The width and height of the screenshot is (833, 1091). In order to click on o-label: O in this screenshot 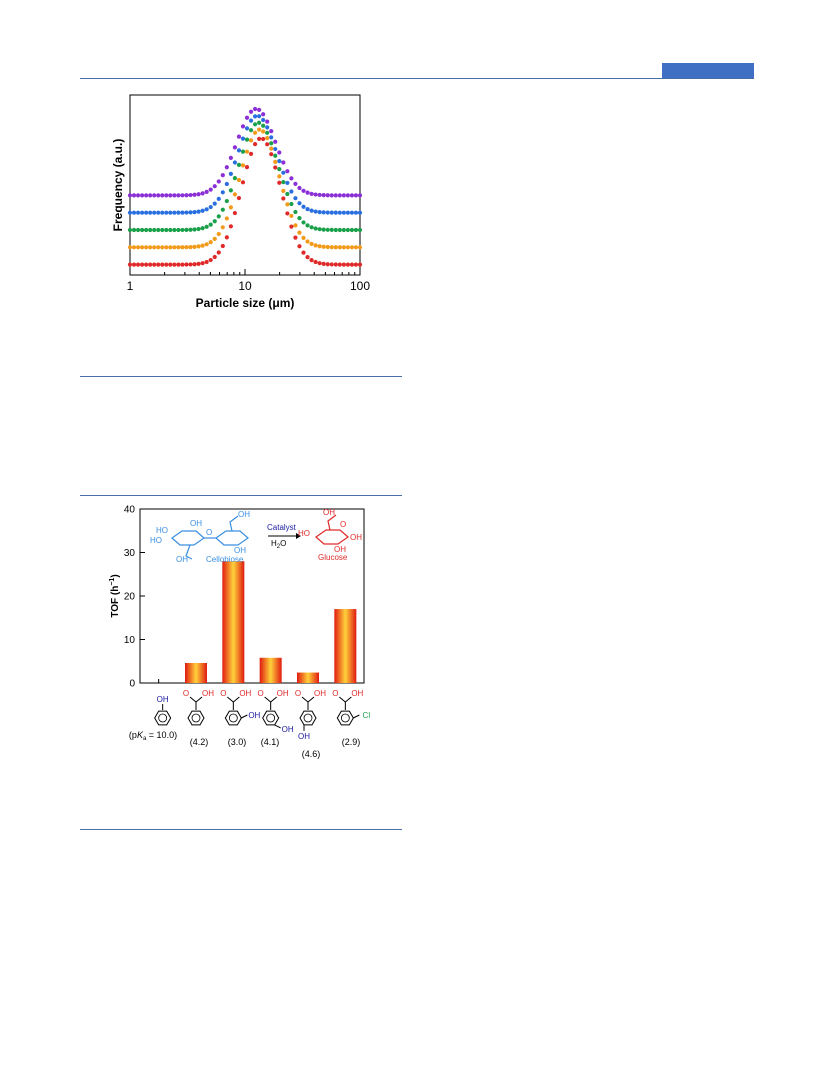, I will do `click(209, 532)`.